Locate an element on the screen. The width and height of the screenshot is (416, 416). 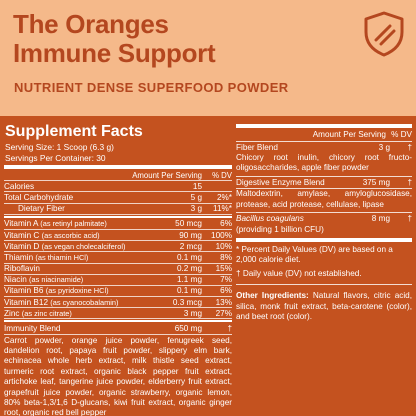
page-title: The Oranges Immune Support is located at coordinates (183, 39).